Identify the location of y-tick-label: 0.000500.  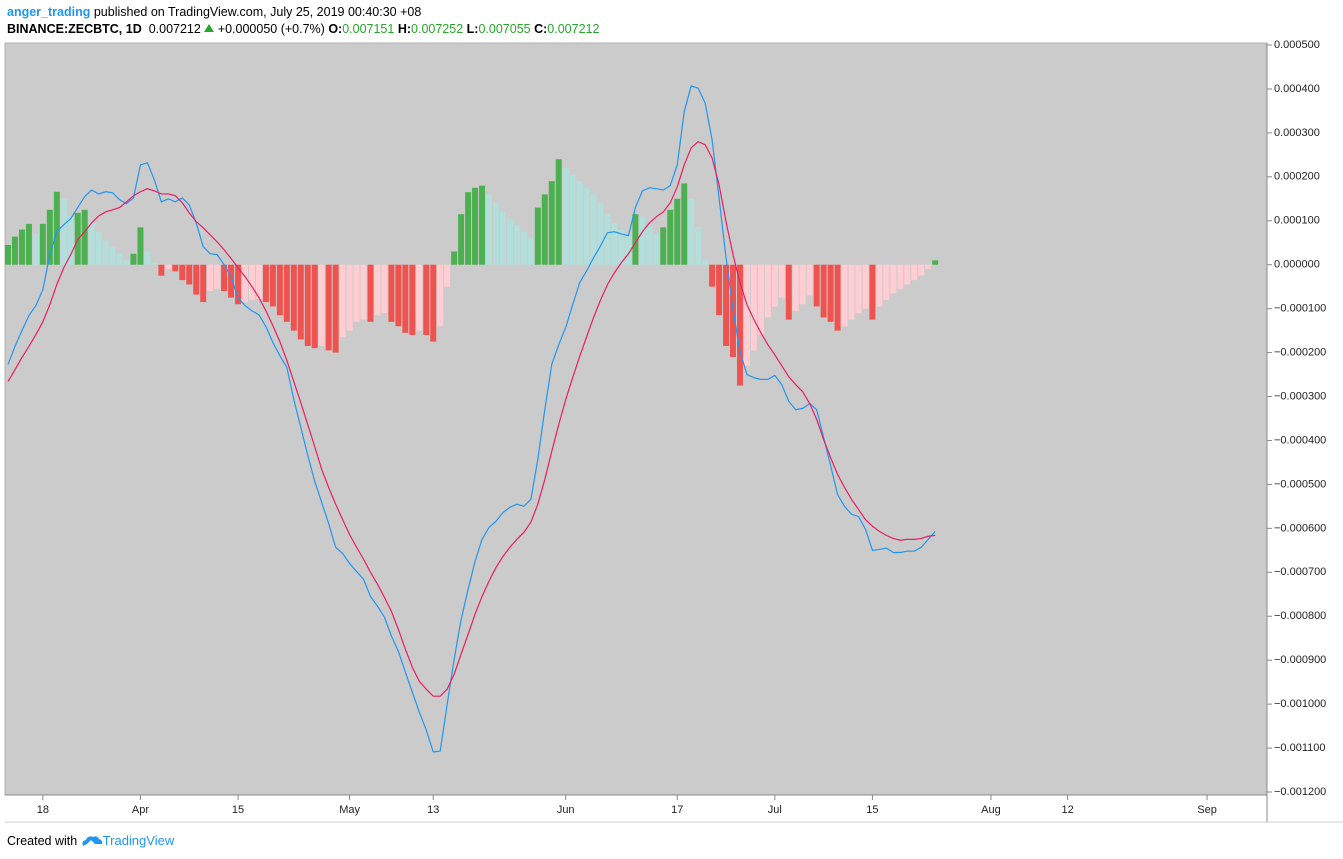
(1297, 45).